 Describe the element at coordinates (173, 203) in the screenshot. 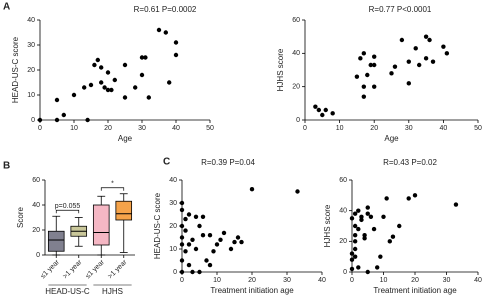

I see `y-tick-label: 30` at that location.